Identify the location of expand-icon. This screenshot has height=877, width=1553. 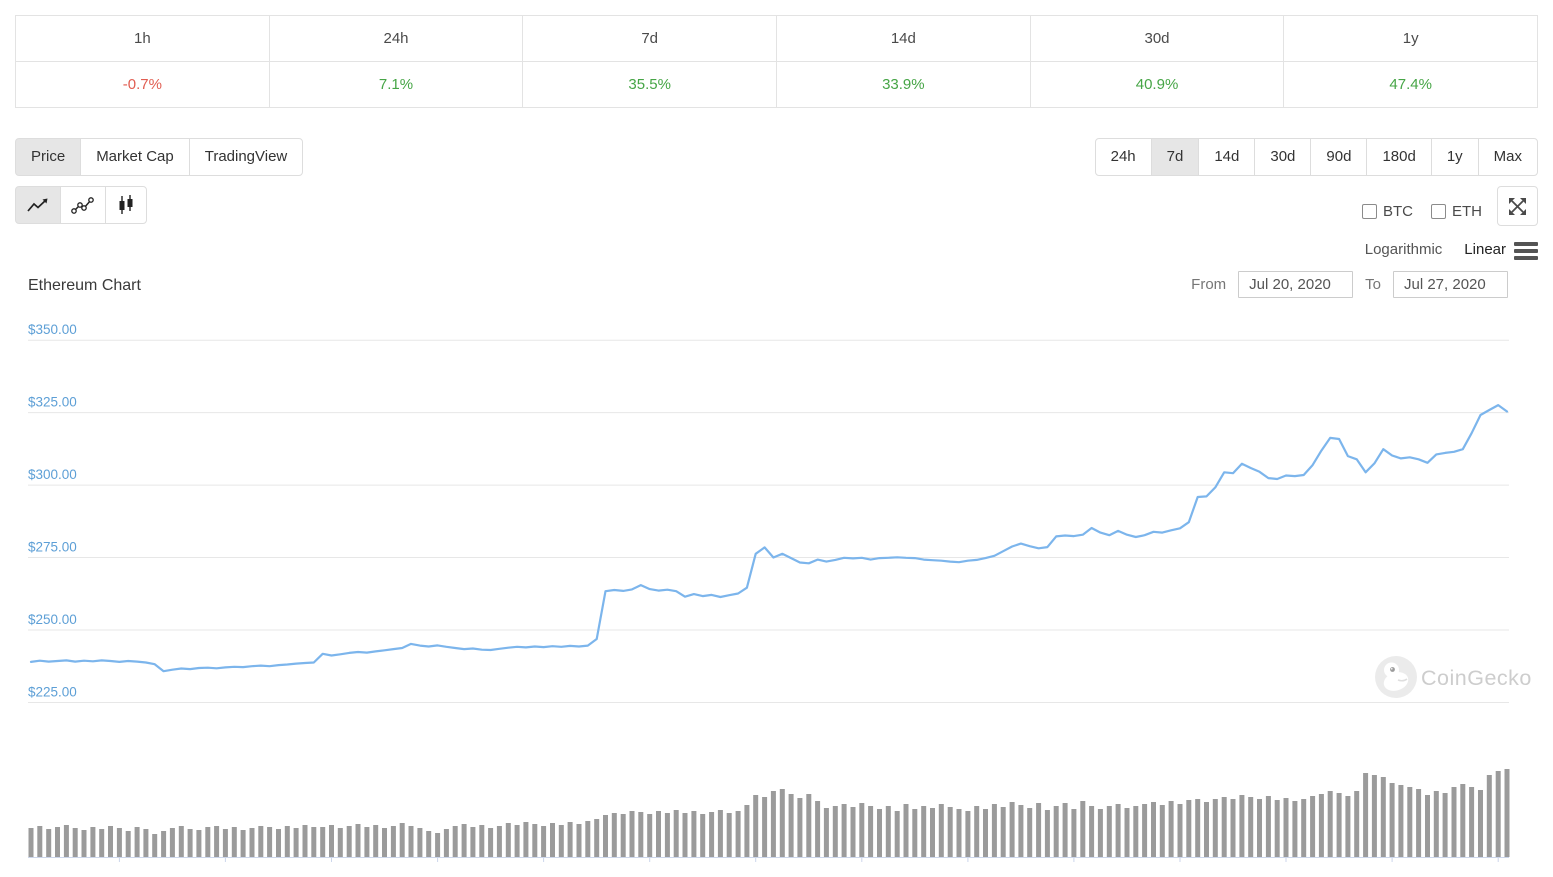
(1517, 206).